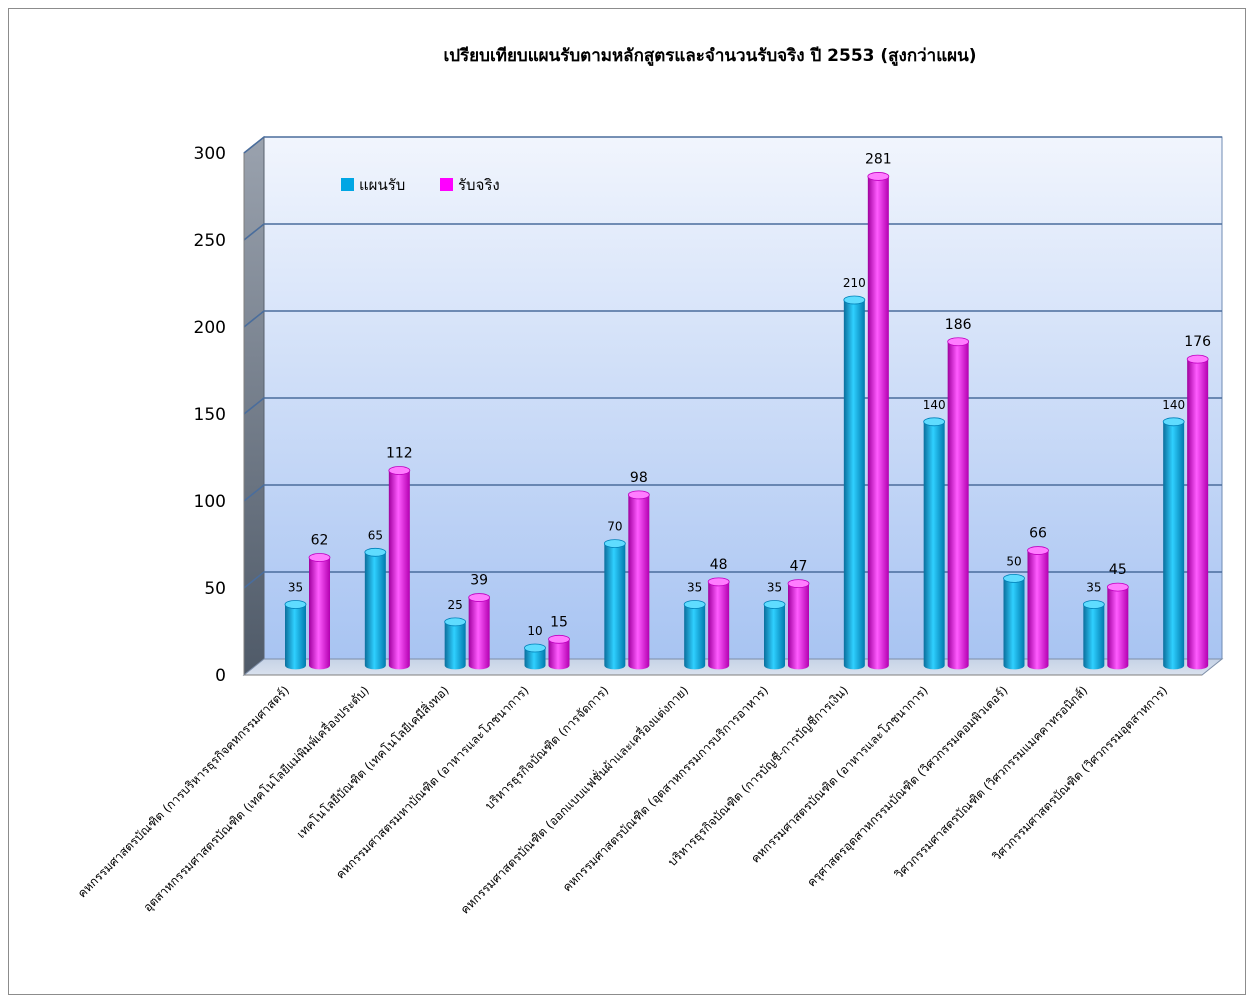 This screenshot has height=1004, width=1255. I want to click on x-category-label: วิศวกรรมศาสตรบัณฑิต (วิศวกรรมอุตสาหการ), so click(1079, 773).